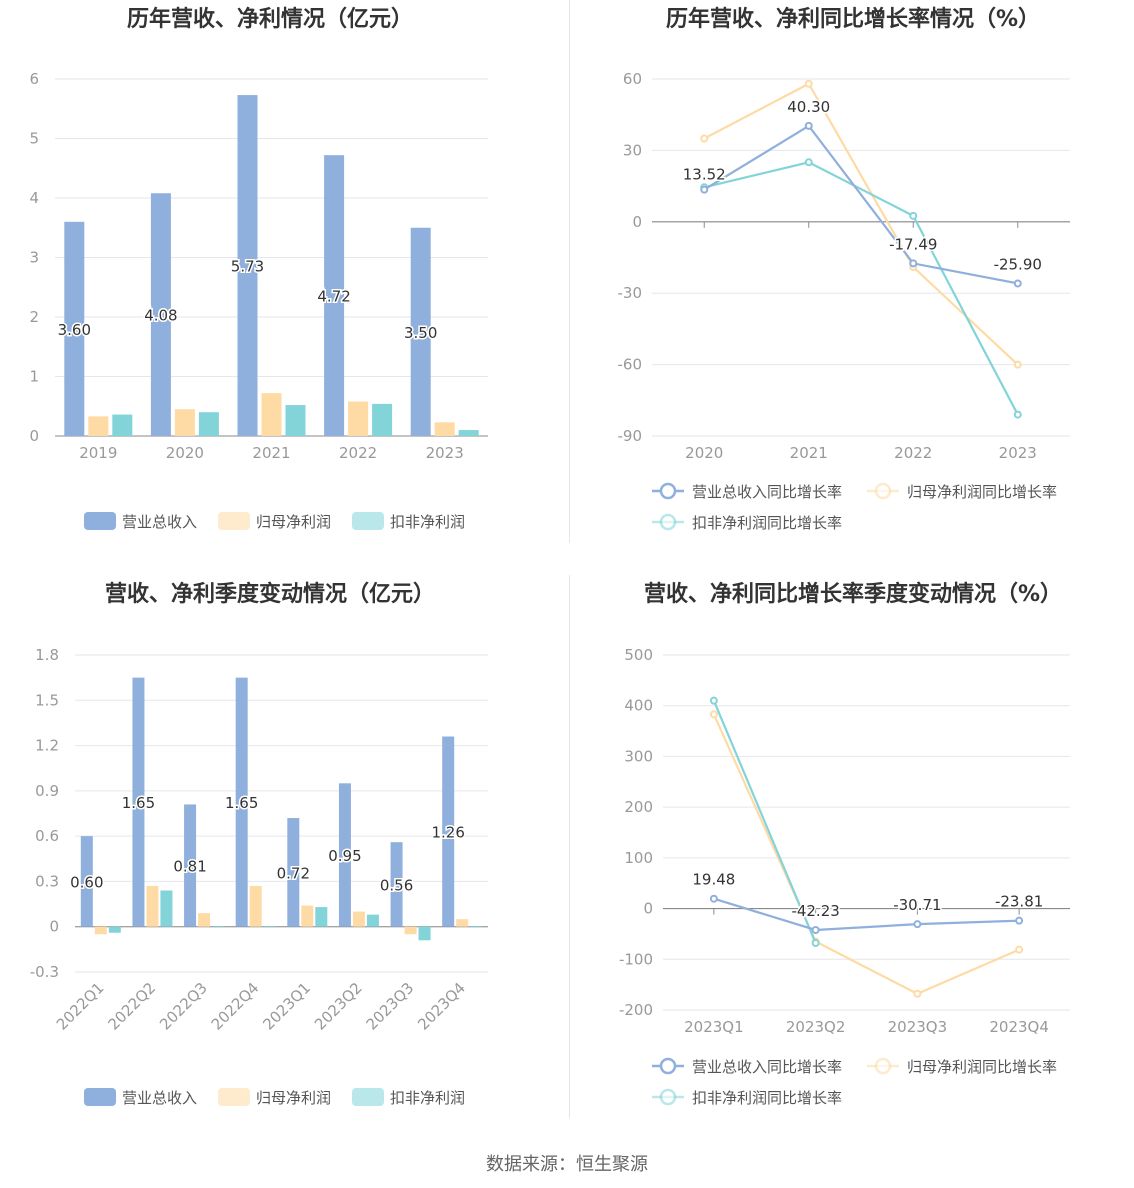 The height and width of the screenshot is (1188, 1134). What do you see at coordinates (713, 880) in the screenshot?
I see `data-label: 19.48` at bounding box center [713, 880].